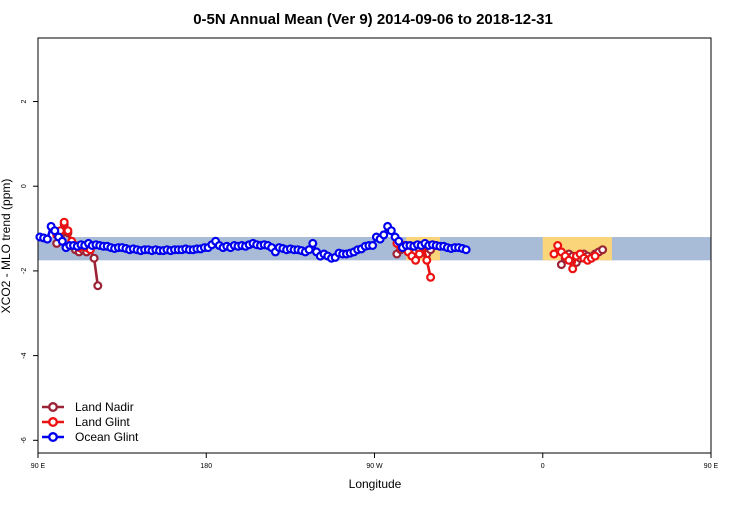 This screenshot has width=750, height=505. Describe the element at coordinates (374, 466) in the screenshot. I see `x-tick-label: 90 W` at that location.